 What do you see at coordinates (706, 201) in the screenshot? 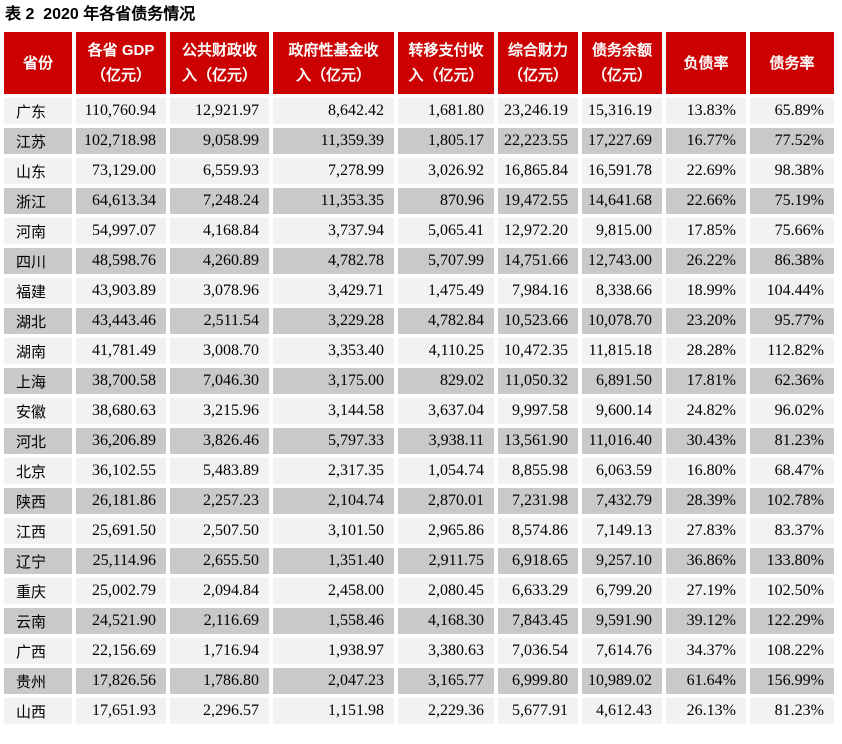
I see `value-cell: 22.66%` at bounding box center [706, 201].